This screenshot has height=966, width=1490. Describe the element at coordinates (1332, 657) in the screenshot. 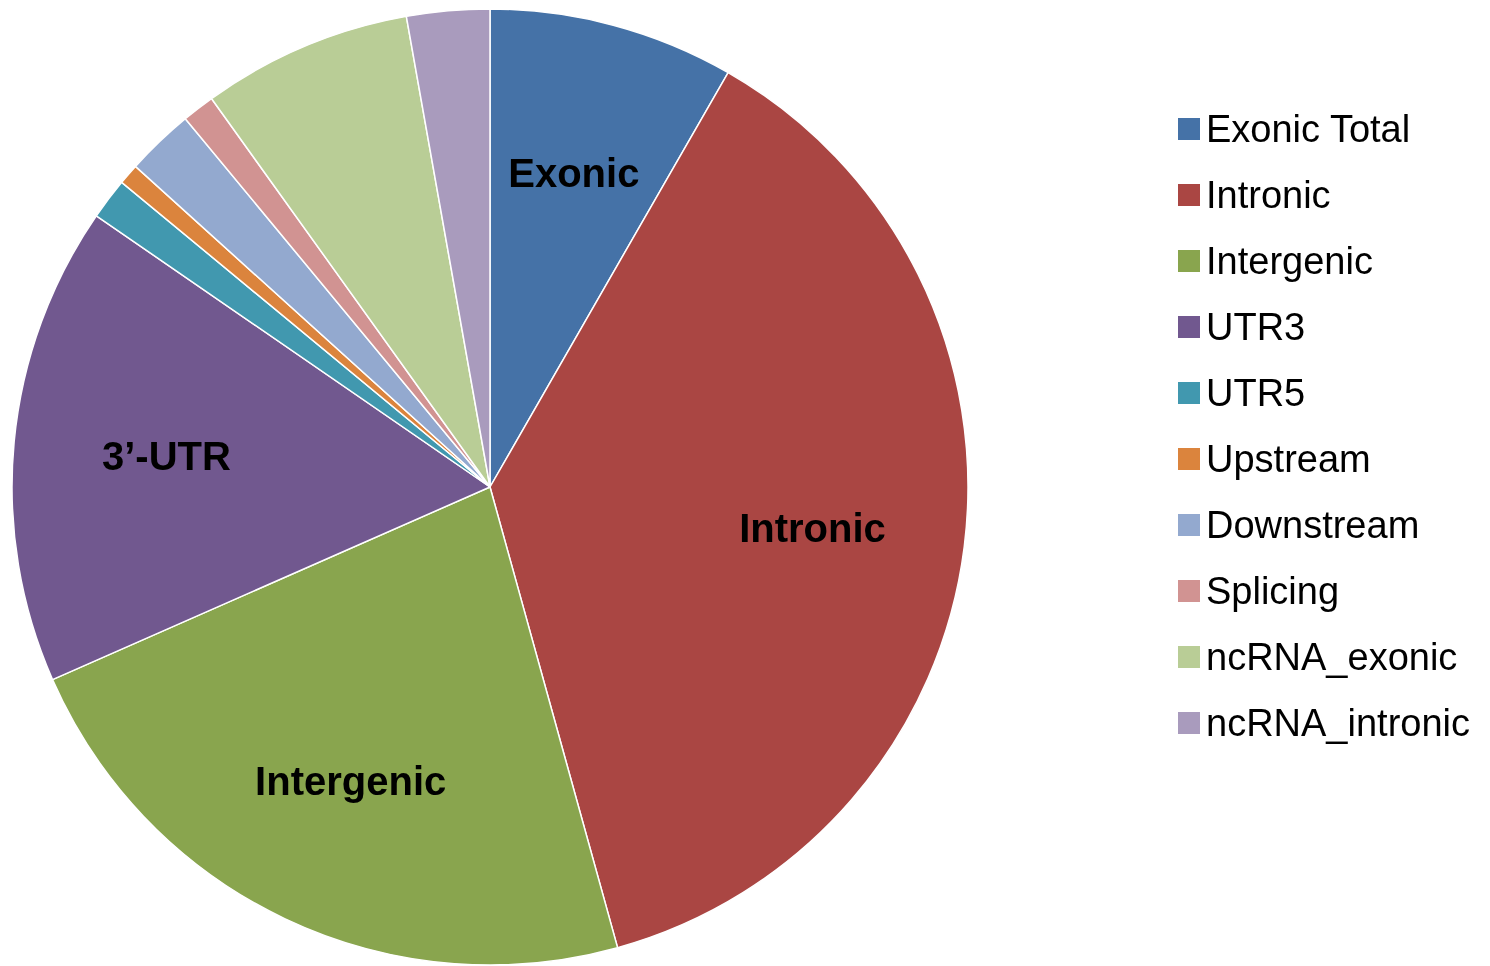

I see `legend-label: ncRNA_exonic` at that location.